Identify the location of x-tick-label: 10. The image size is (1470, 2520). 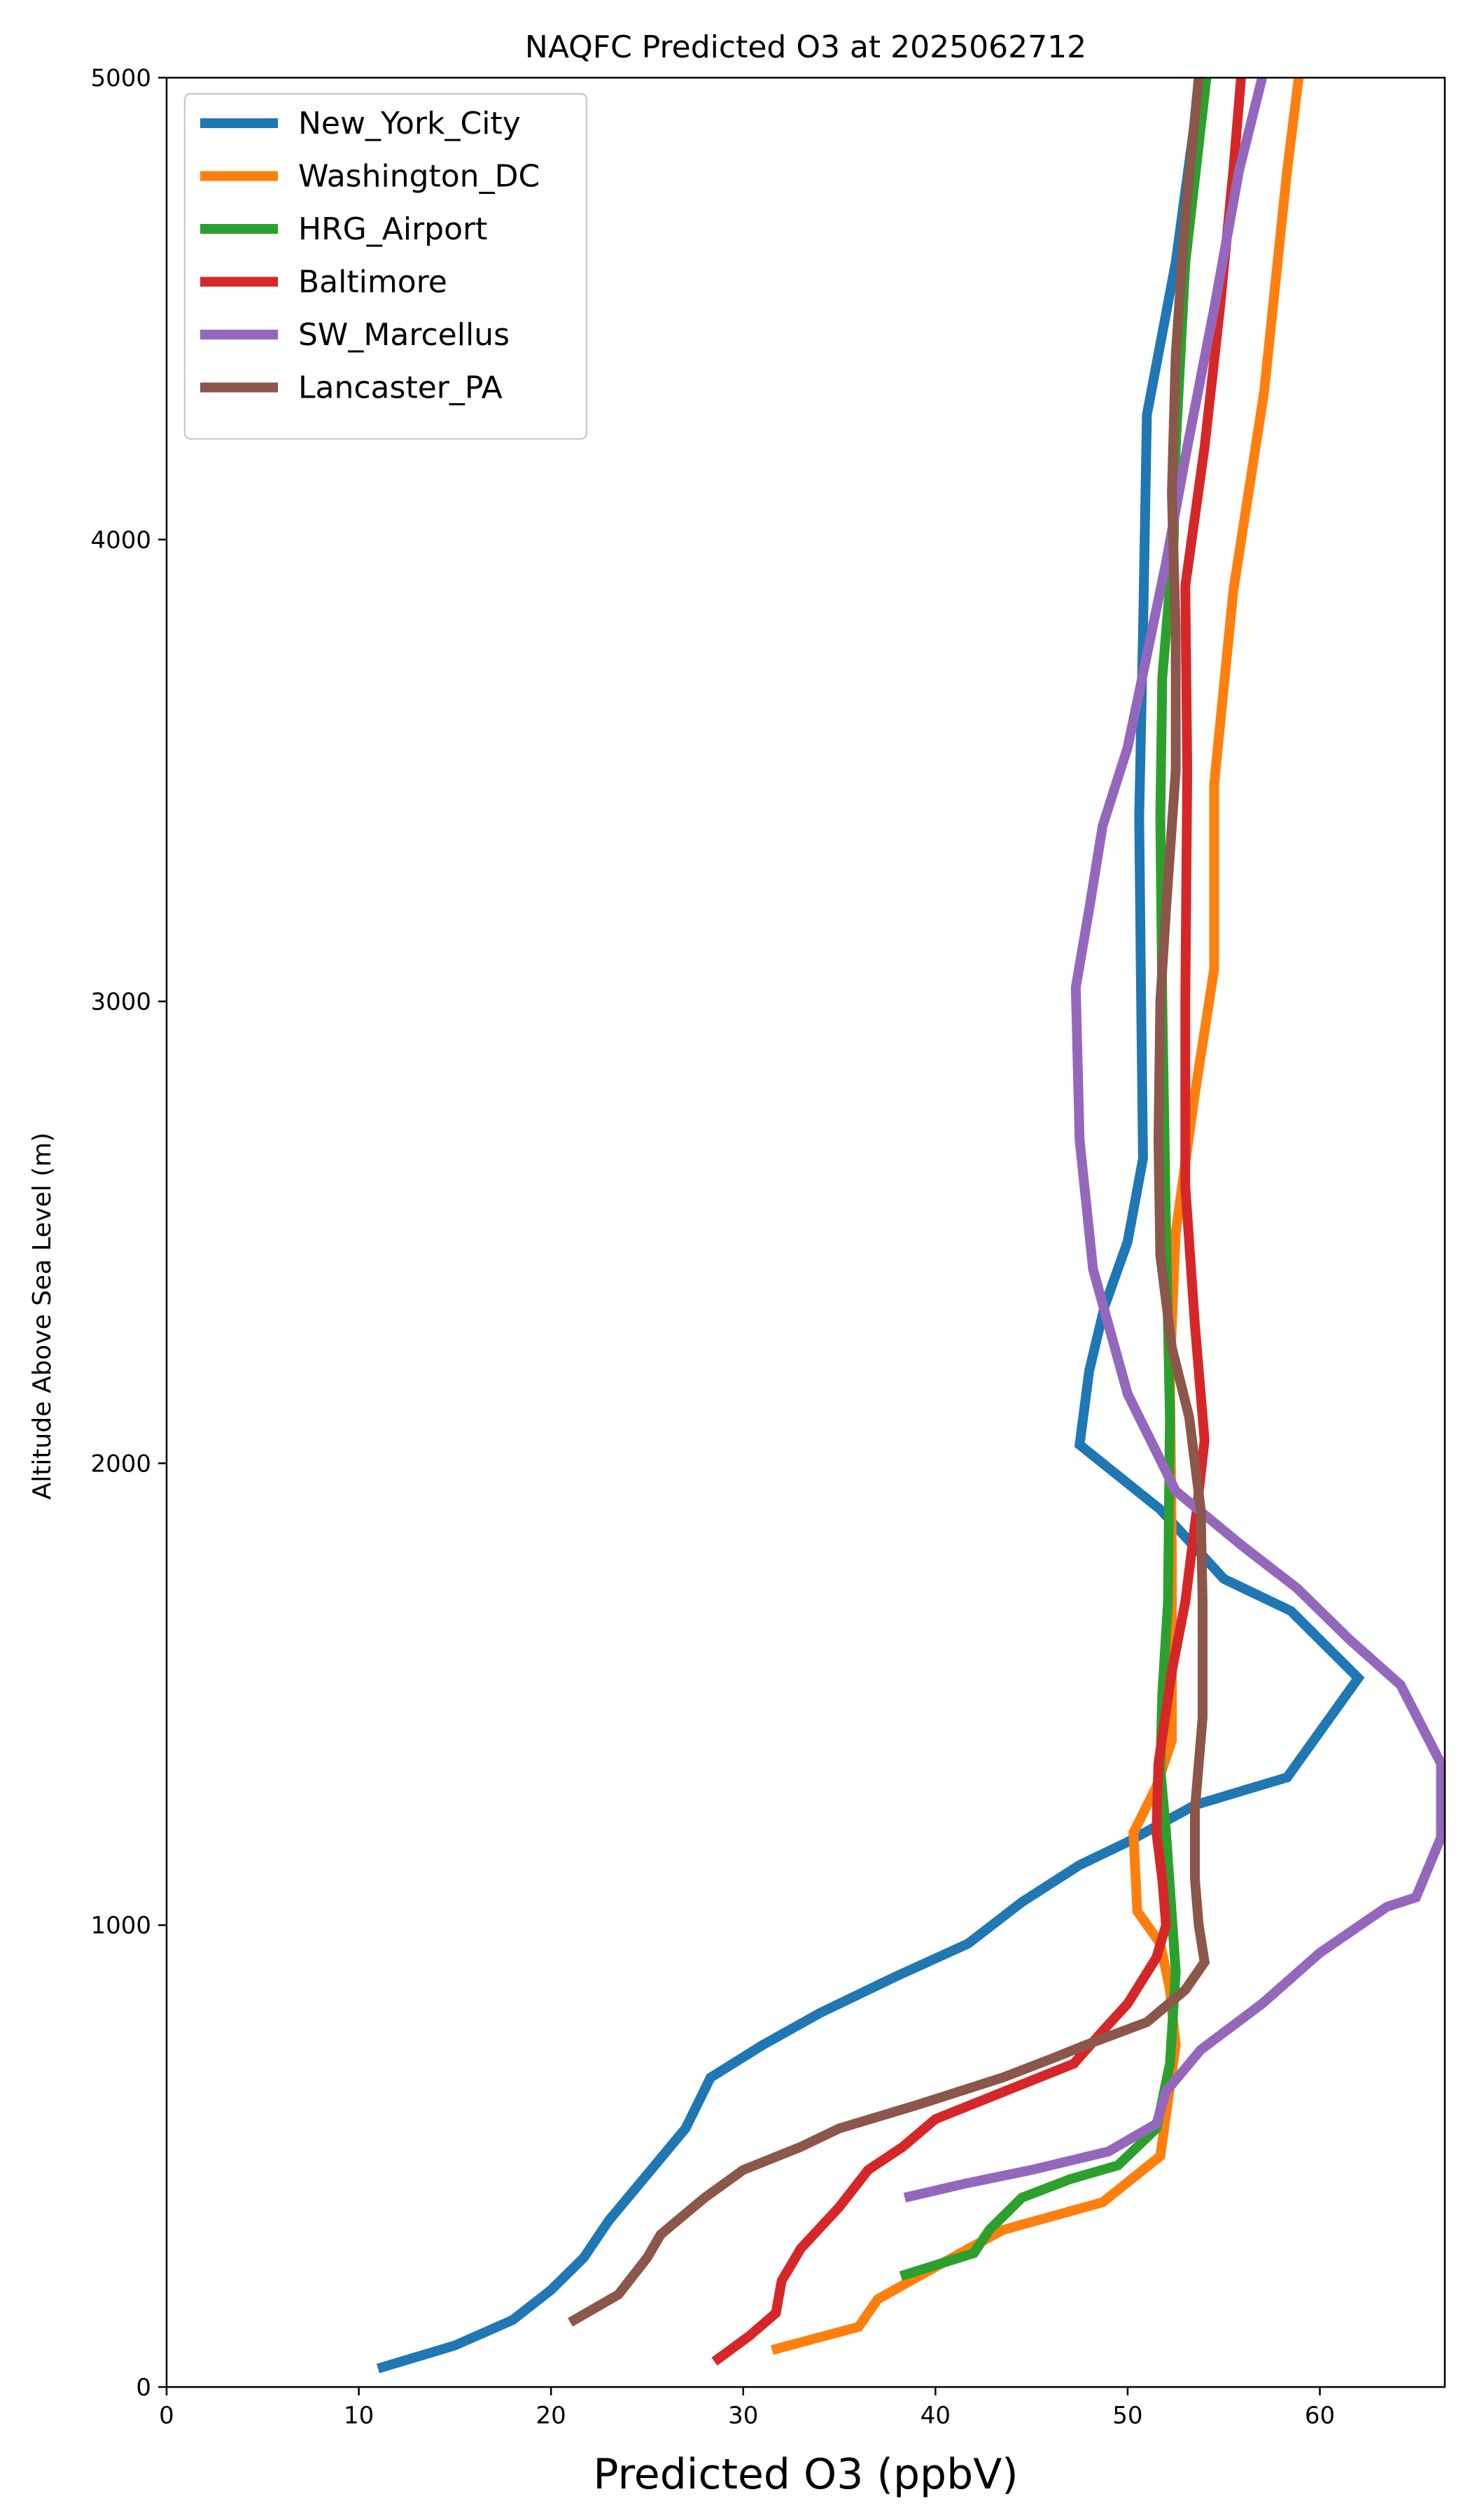
(359, 2416).